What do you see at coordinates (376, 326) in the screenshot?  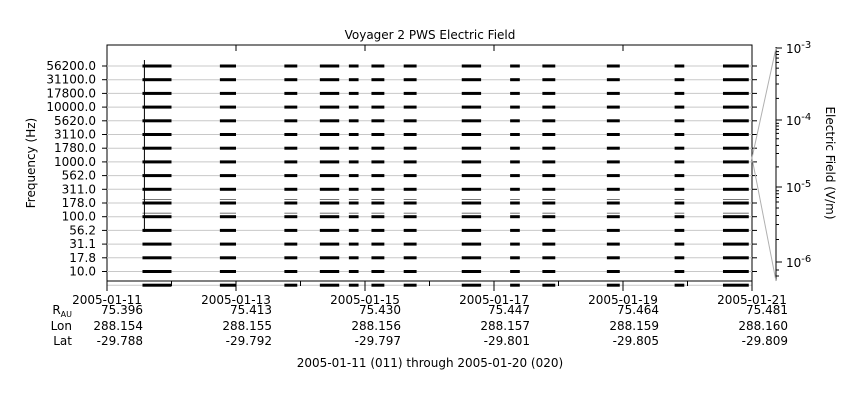 I see `ephemeris-value: 288.156` at bounding box center [376, 326].